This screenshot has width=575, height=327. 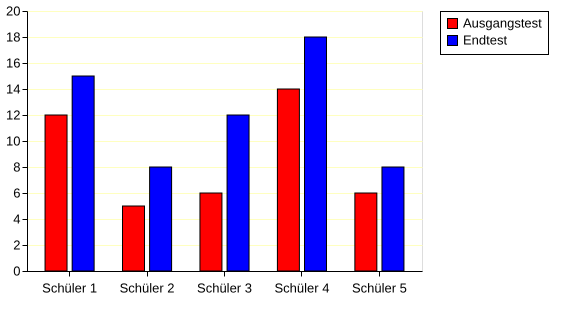 I want to click on x-tick-label: Schüler 5, so click(x=379, y=288).